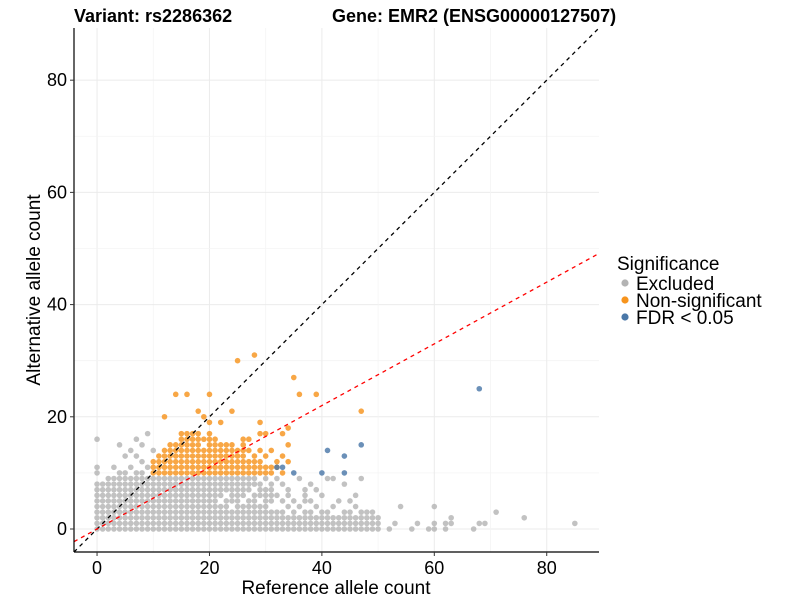  I want to click on legend-entry-non-significant: Non-significant, so click(691, 301).